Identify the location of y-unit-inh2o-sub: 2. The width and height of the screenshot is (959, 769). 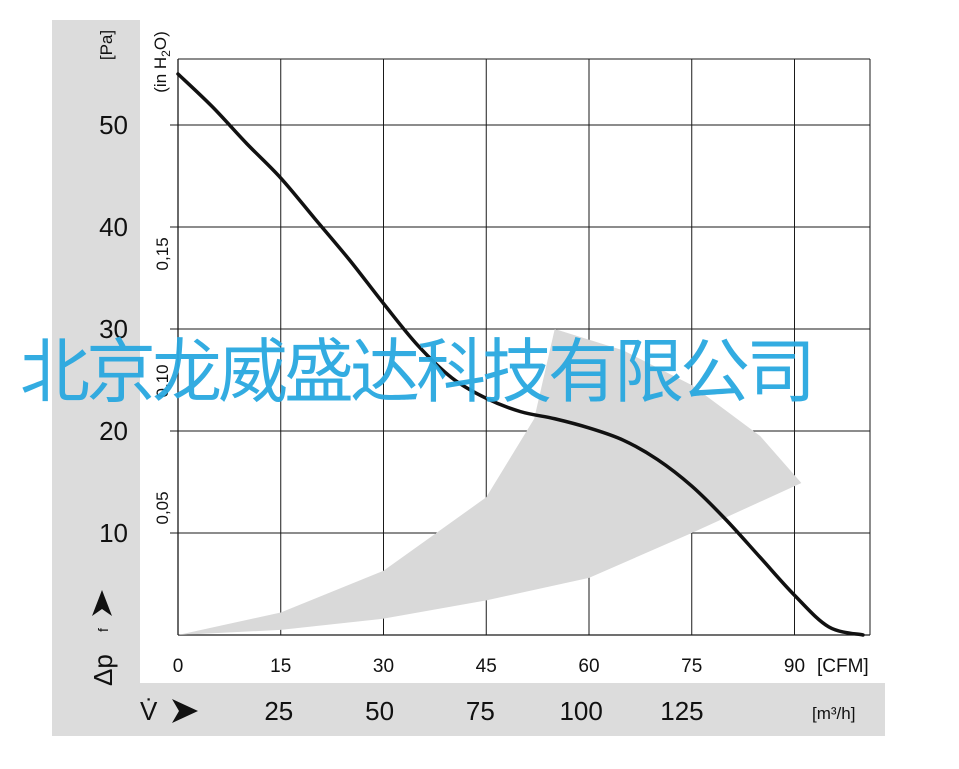
(166, 53).